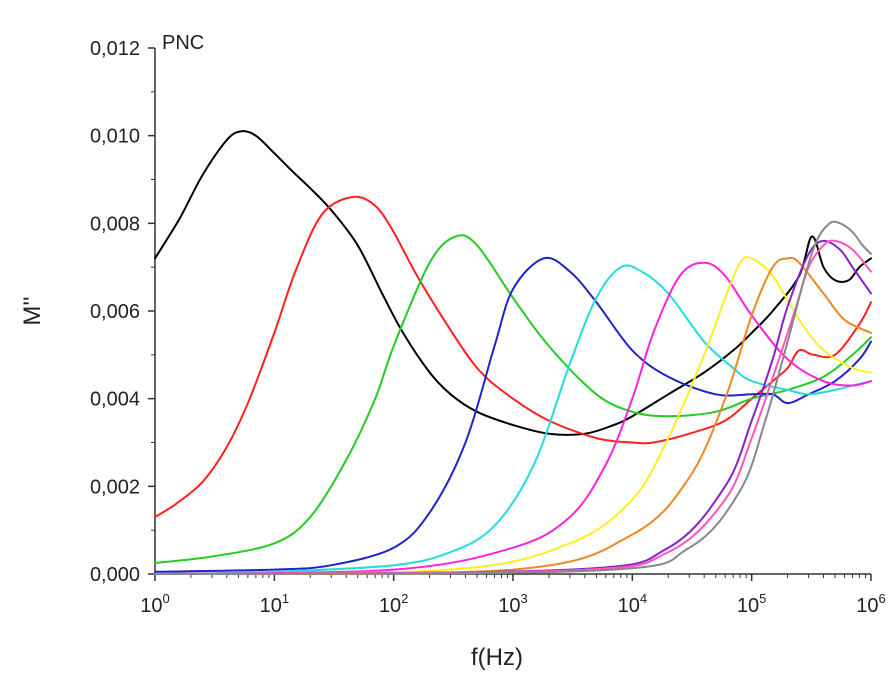 The width and height of the screenshot is (890, 677). What do you see at coordinates (32, 310) in the screenshot?
I see `y-axis-title: M''` at bounding box center [32, 310].